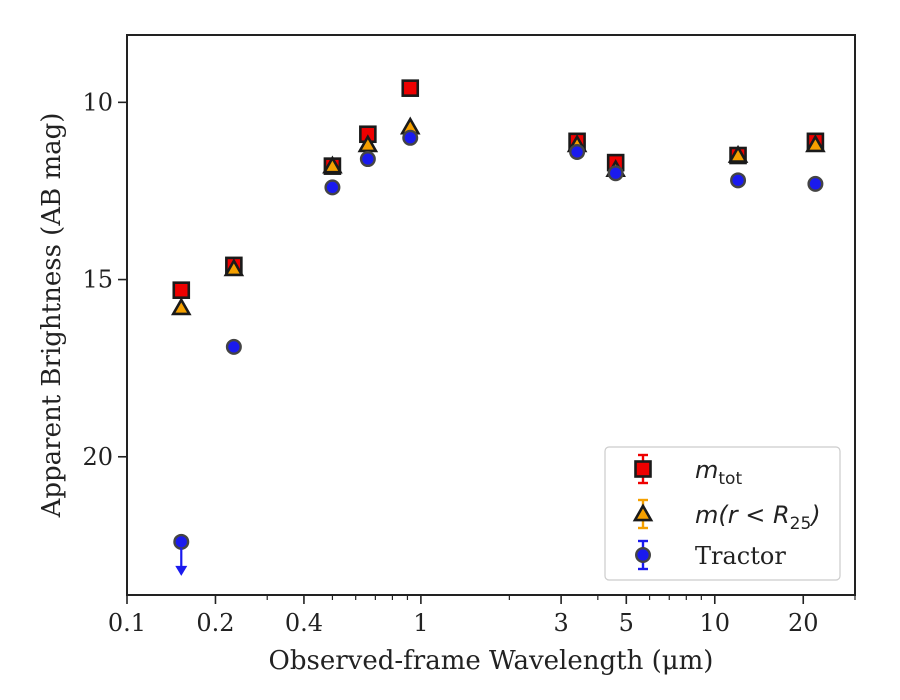  I want to click on y-tick-label: 10, so click(97, 102).